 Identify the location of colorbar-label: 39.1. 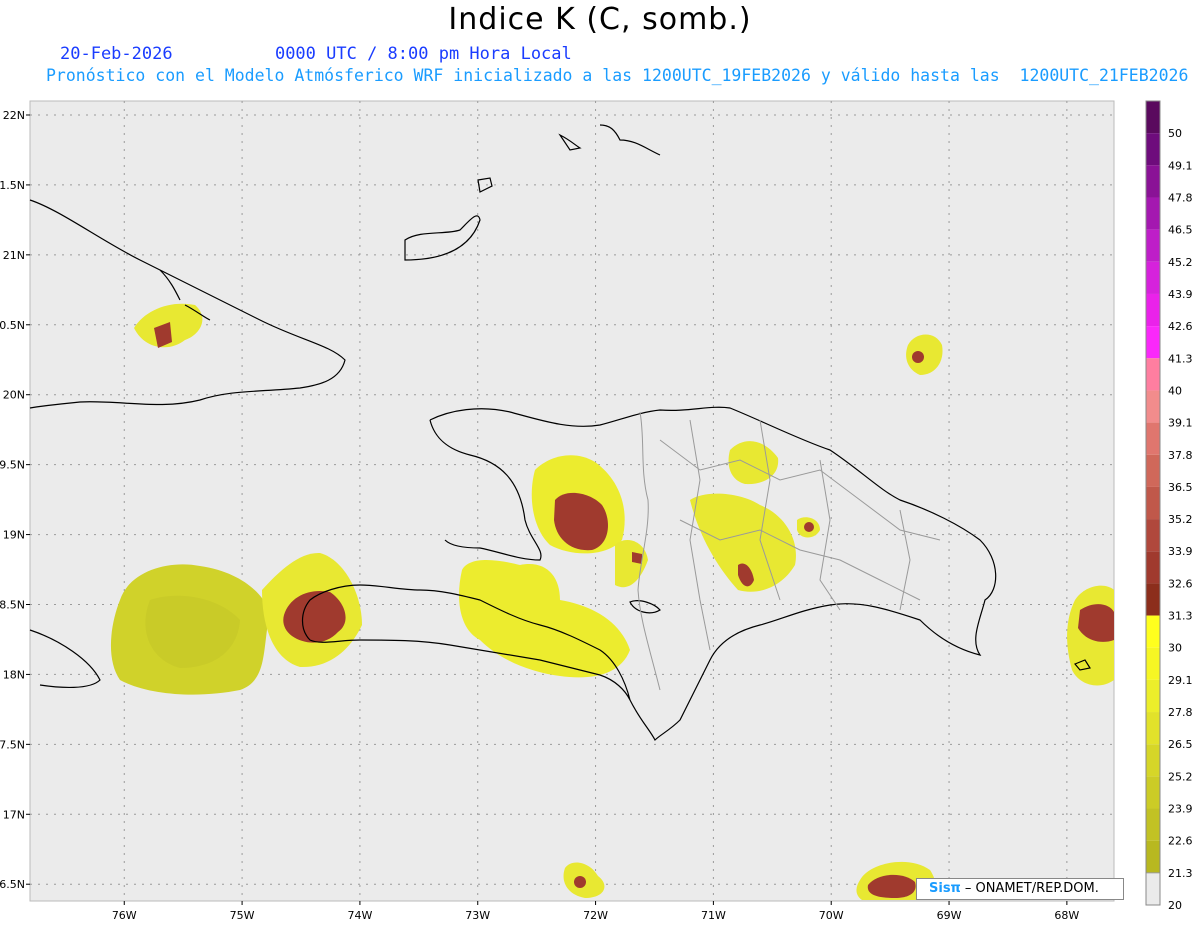
(1180, 423).